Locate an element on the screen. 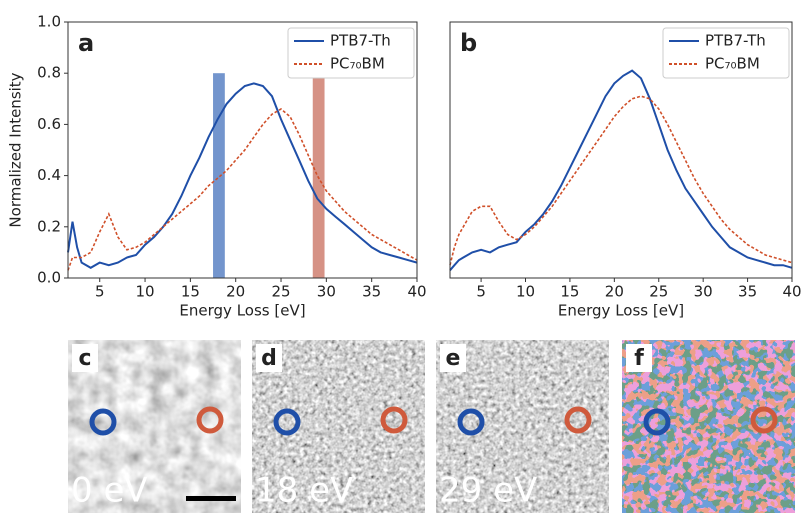 Image resolution: width=805 pixels, height=513 pixels. y-tick-label: 0.6 is located at coordinates (49, 124).